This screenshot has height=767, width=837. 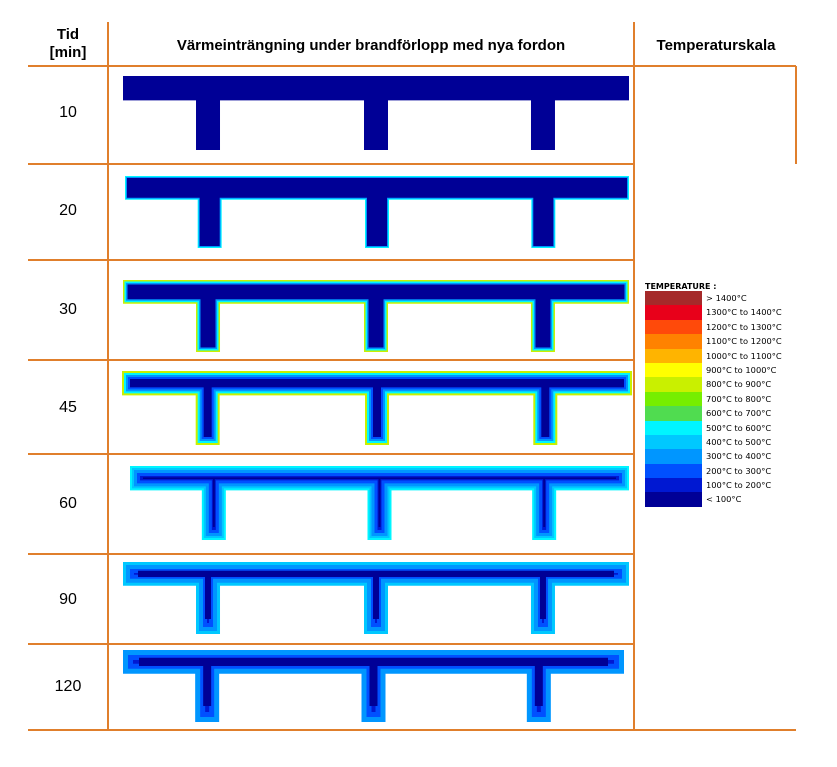 I want to click on column-divider-right, so click(x=634, y=376).